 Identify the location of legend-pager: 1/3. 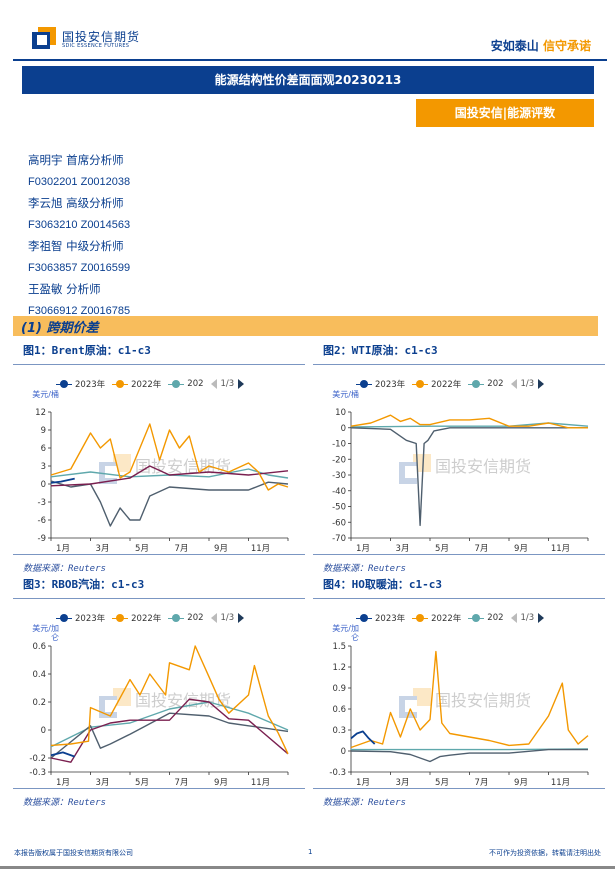
(527, 618).